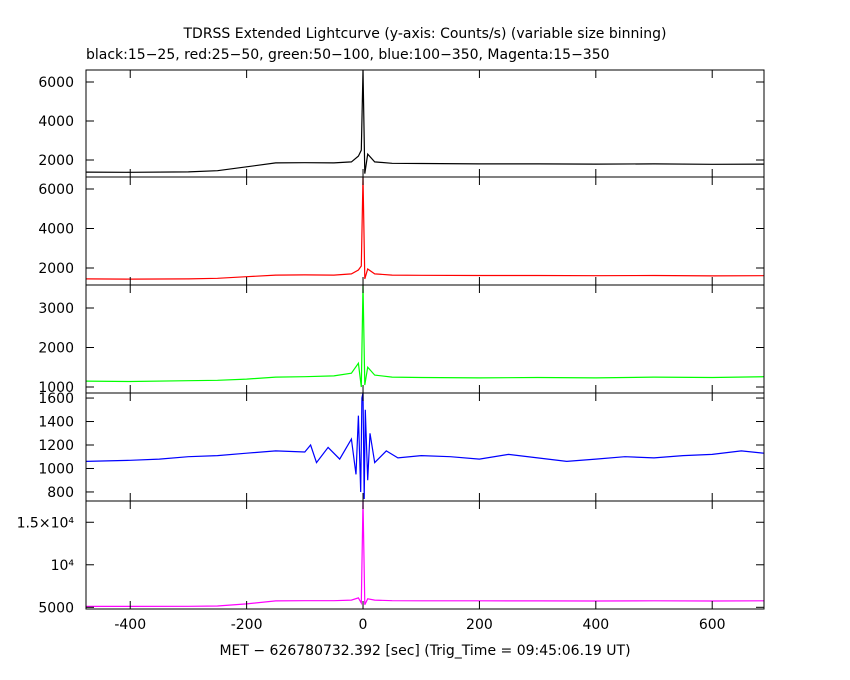 This screenshot has width=850, height=680. What do you see at coordinates (712, 625) in the screenshot?
I see `x-tick-label: 600` at bounding box center [712, 625].